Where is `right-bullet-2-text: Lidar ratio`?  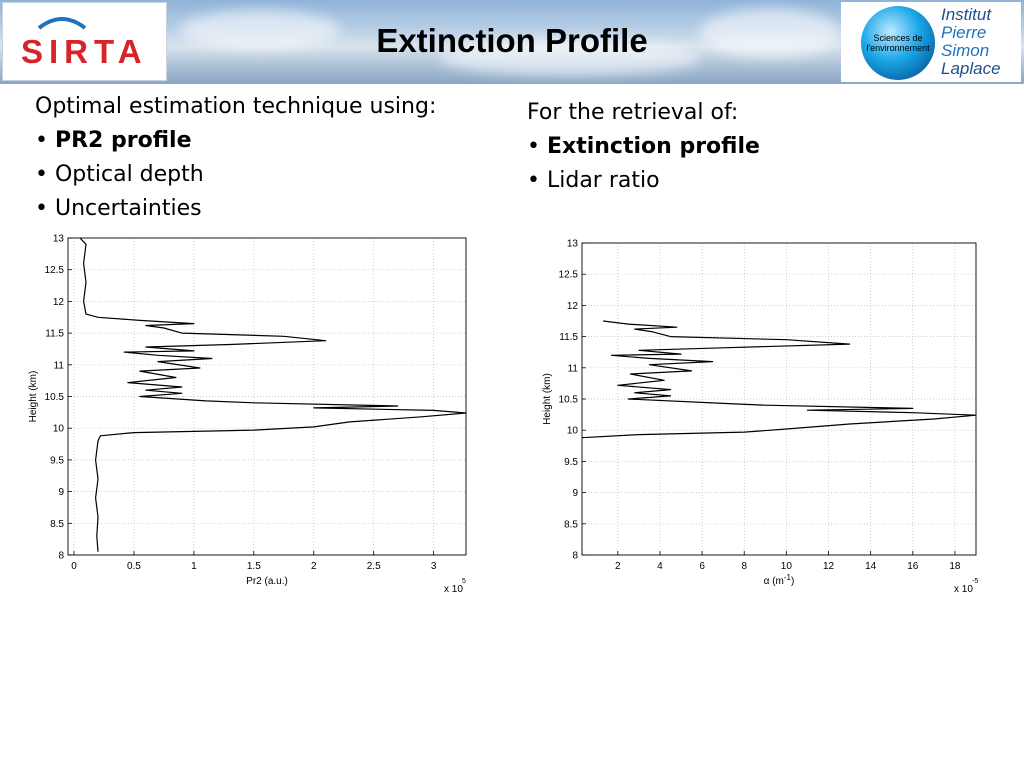
right-bullet-2-text: Lidar ratio is located at coordinates (603, 180).